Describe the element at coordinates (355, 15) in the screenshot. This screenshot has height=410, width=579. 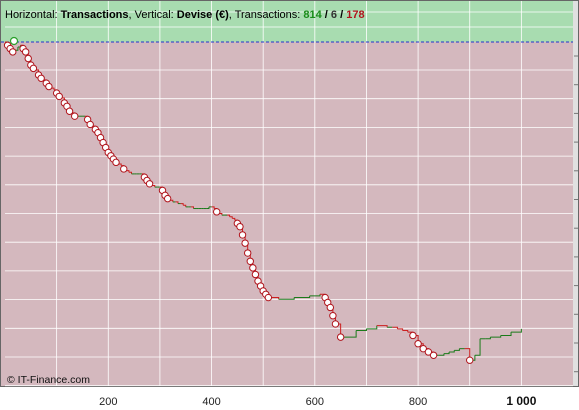
I see `header-losses-count: 178` at that location.